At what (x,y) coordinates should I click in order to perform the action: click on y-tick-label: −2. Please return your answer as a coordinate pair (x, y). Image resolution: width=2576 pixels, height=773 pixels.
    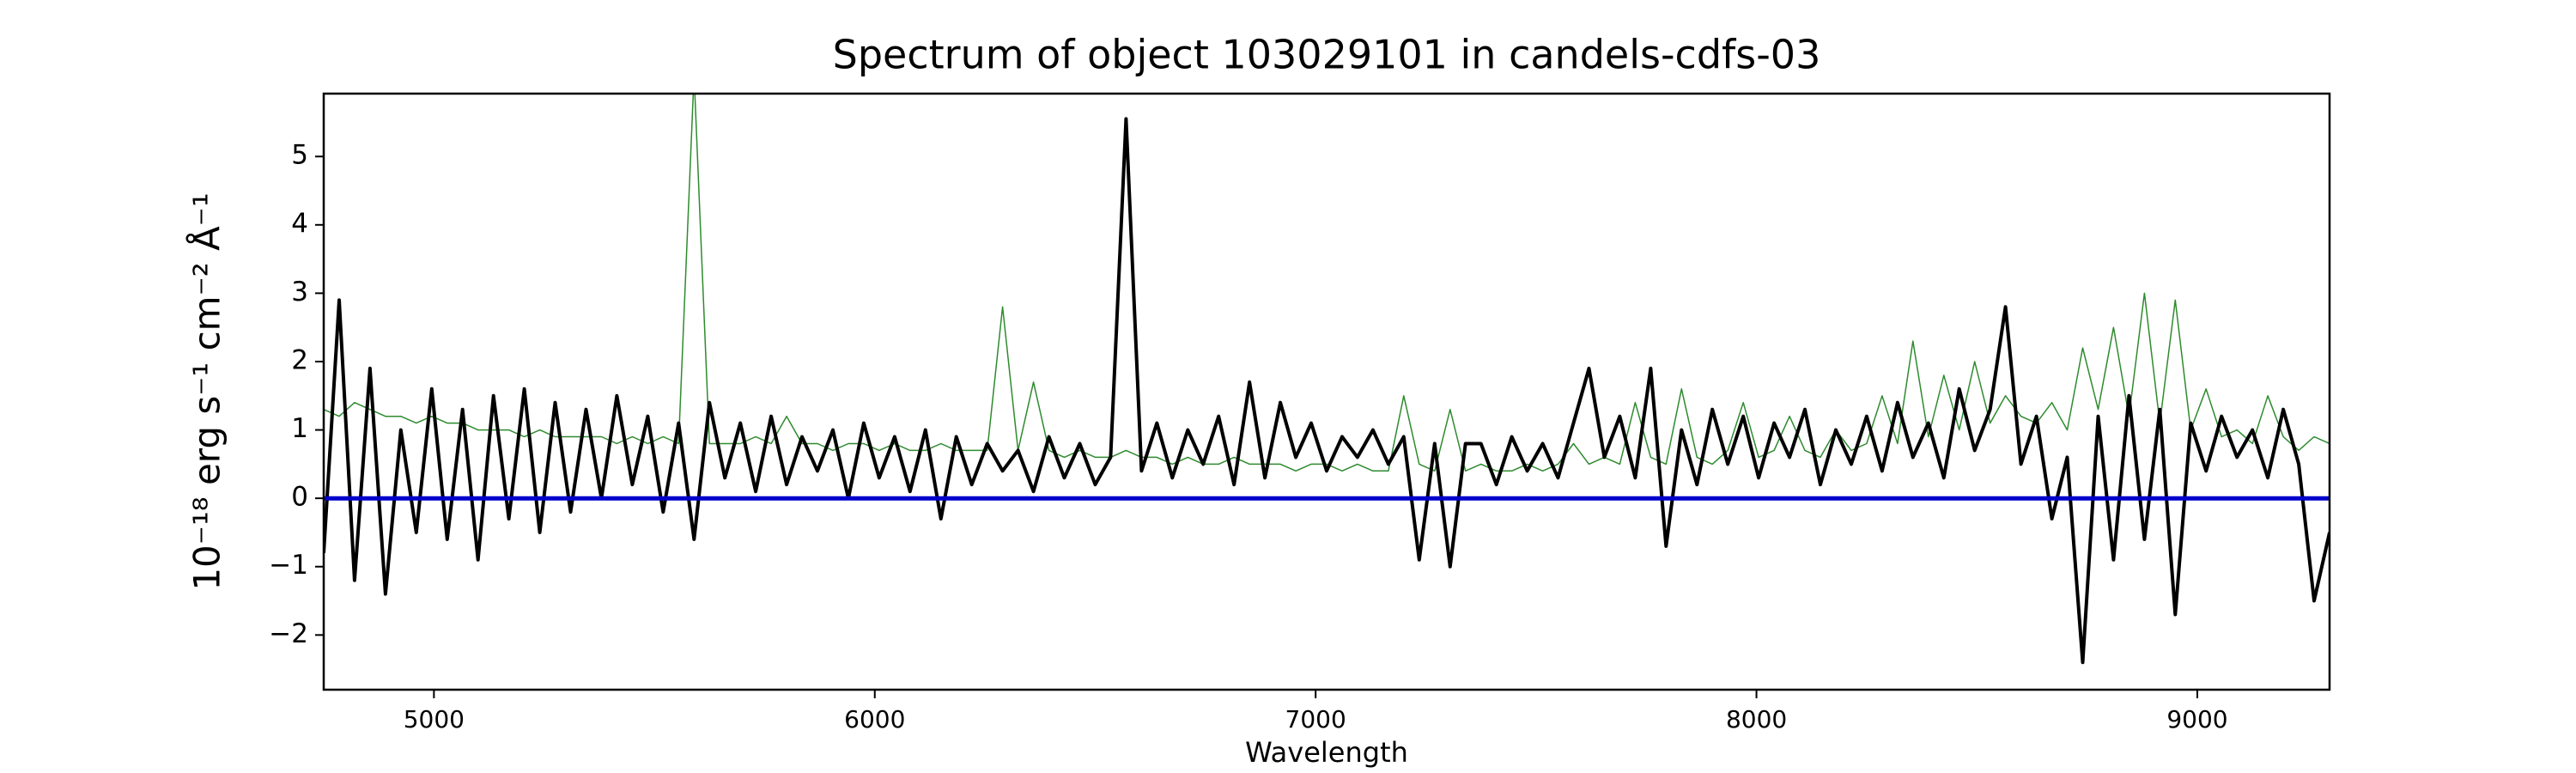
    Looking at the image, I should click on (289, 633).